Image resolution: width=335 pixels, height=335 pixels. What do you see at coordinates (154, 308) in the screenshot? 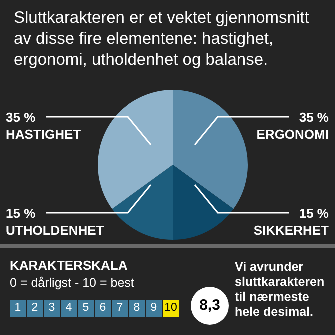
I see `text: 9` at bounding box center [154, 308].